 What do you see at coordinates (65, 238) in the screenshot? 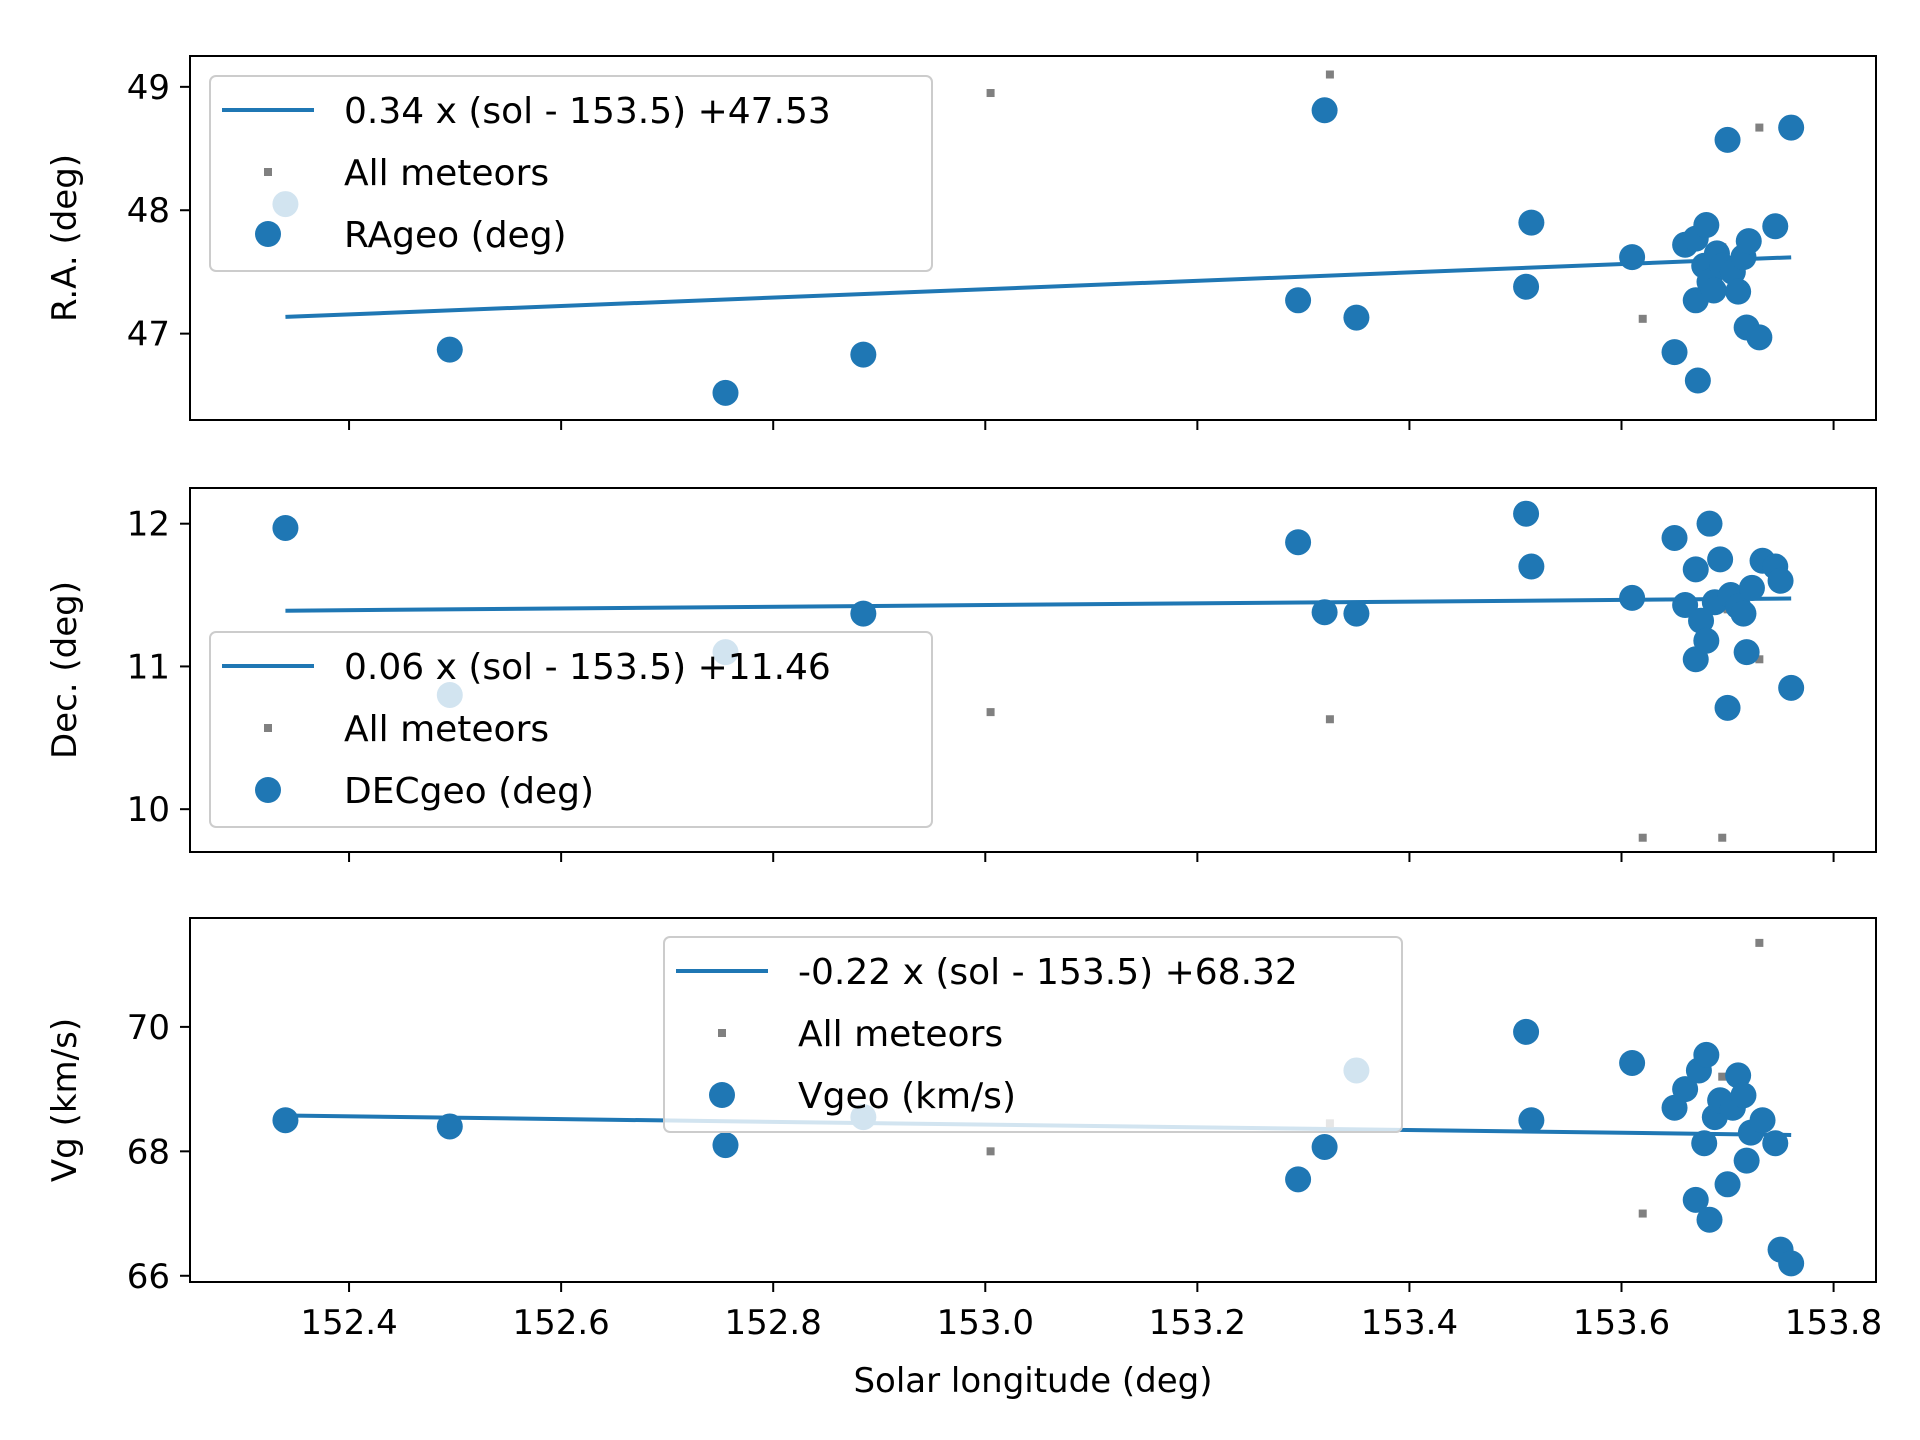
I see `ra-y-axis-label: R.A. (deg)` at bounding box center [65, 238].